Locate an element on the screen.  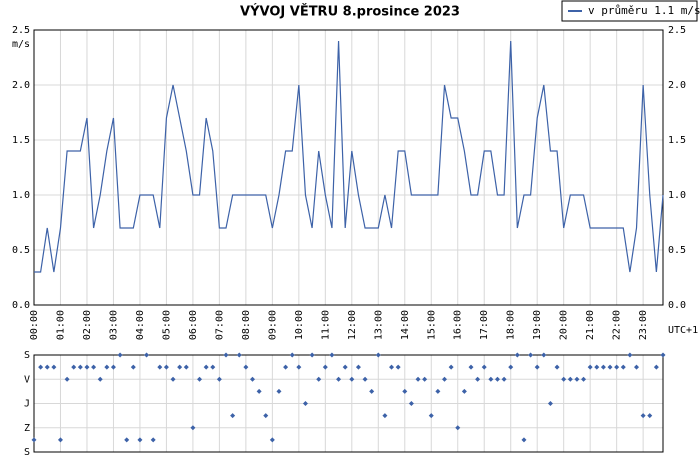
y-tick-label: 1.5 is located at coordinates (21, 140).